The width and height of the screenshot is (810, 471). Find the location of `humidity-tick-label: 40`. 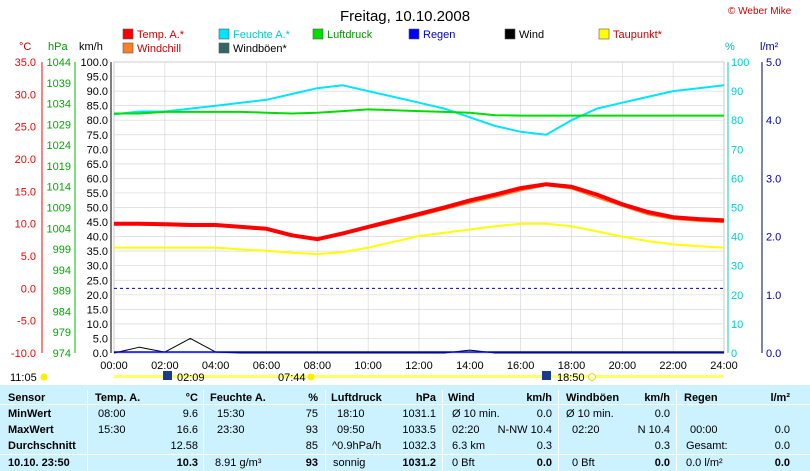

humidity-tick-label: 40 is located at coordinates (737, 238).